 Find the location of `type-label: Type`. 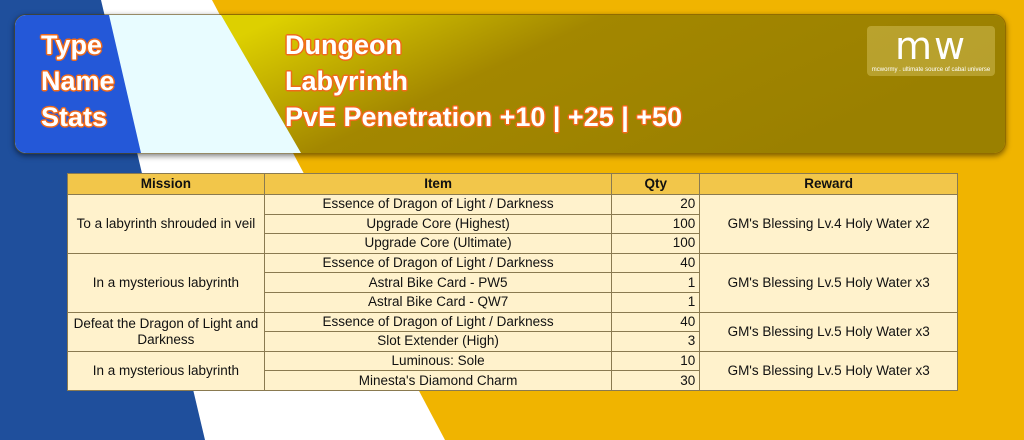

type-label: Type is located at coordinates (72, 45).